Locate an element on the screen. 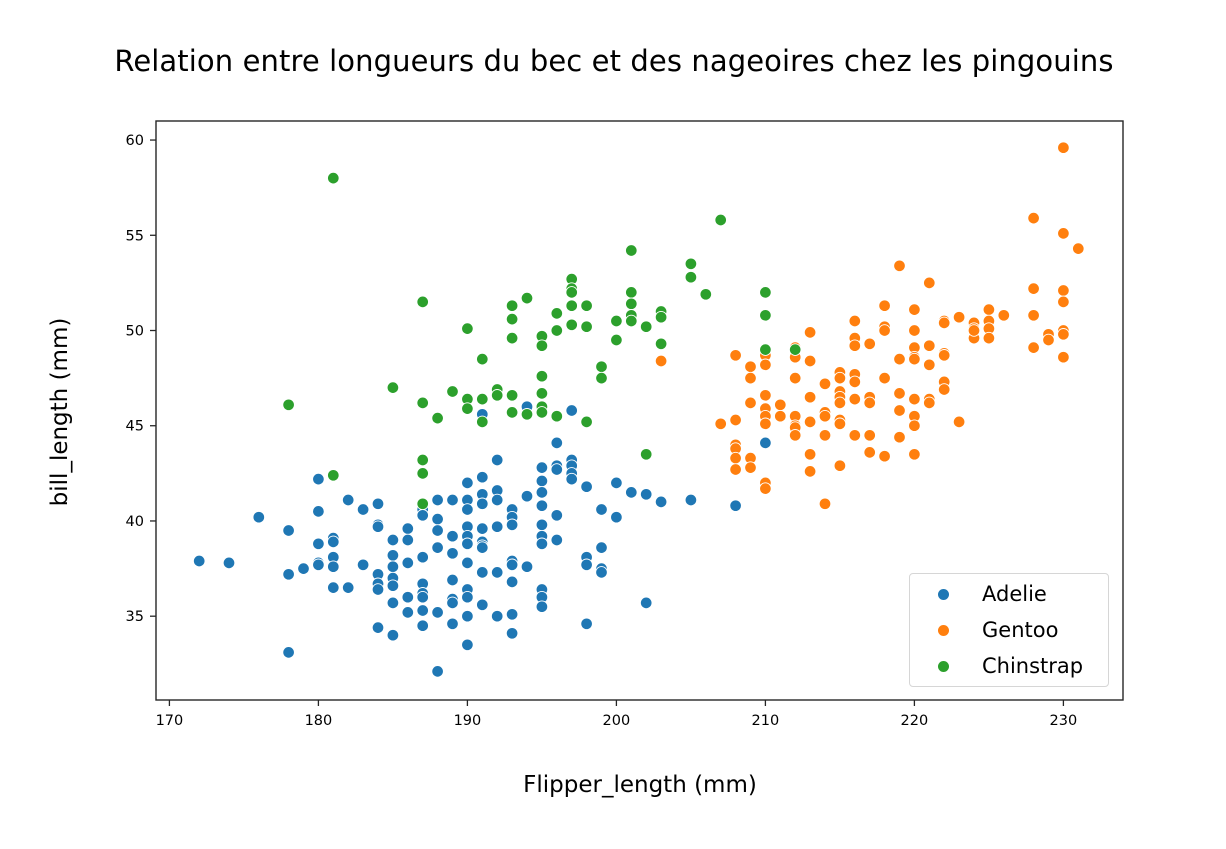 The image size is (1226, 849). x-tick-label: 170 is located at coordinates (170, 721).